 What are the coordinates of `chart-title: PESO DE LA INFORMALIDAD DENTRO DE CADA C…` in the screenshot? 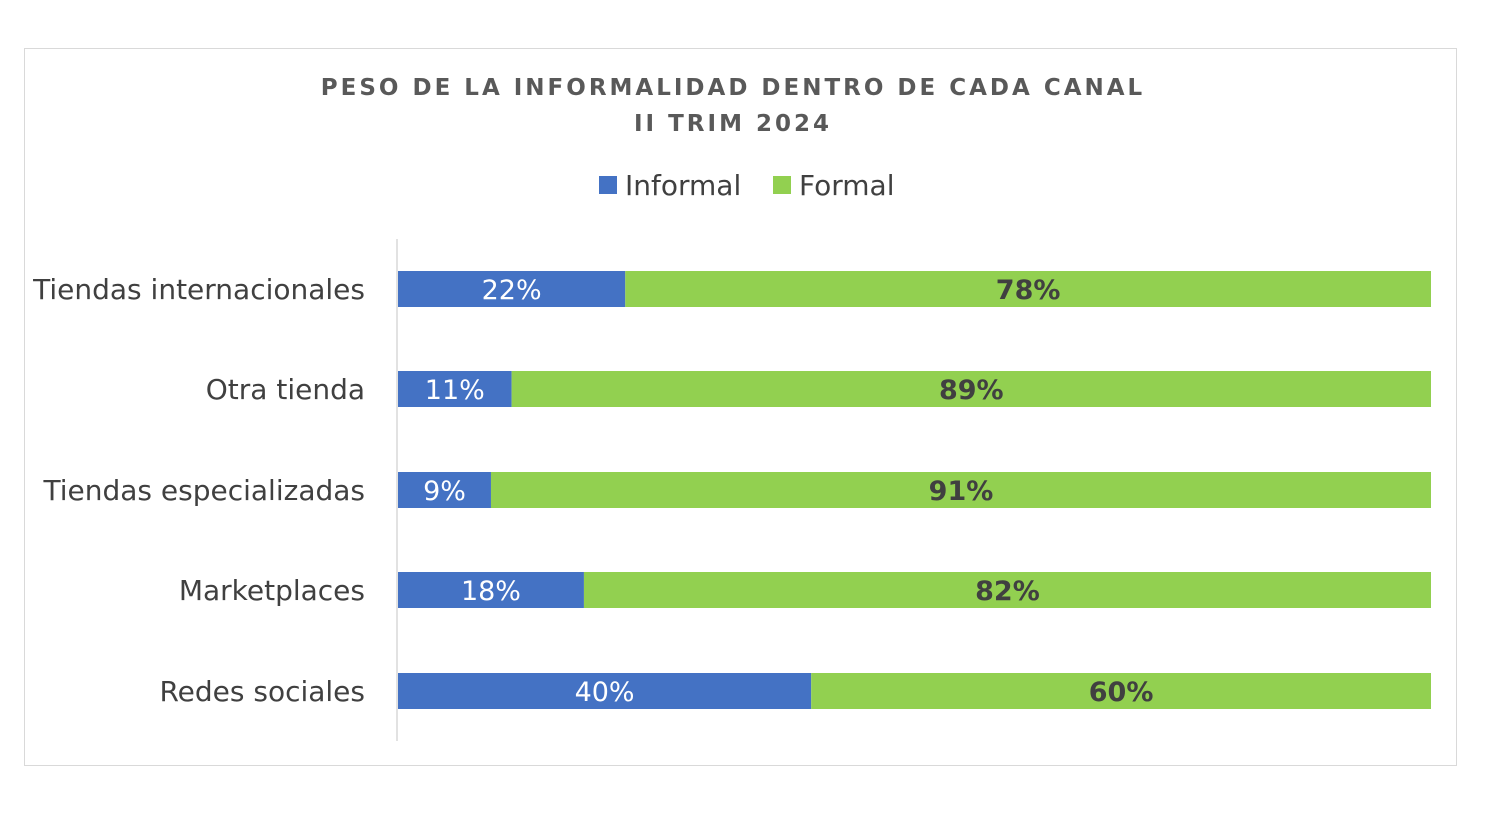 It's located at (733, 88).